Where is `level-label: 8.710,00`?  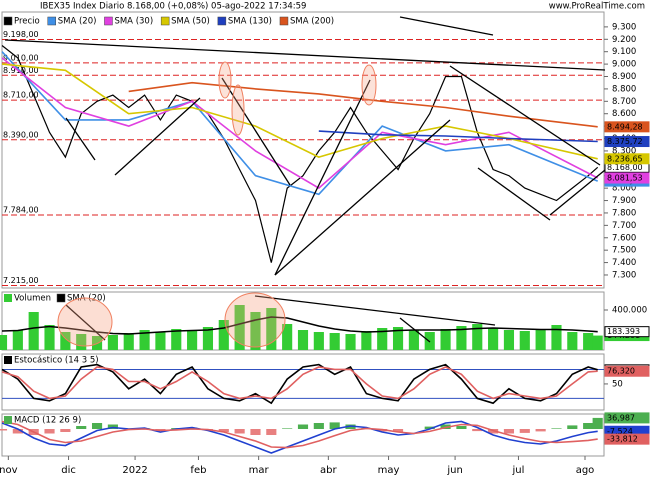 level-label: 8.710,00 is located at coordinates (21, 95).